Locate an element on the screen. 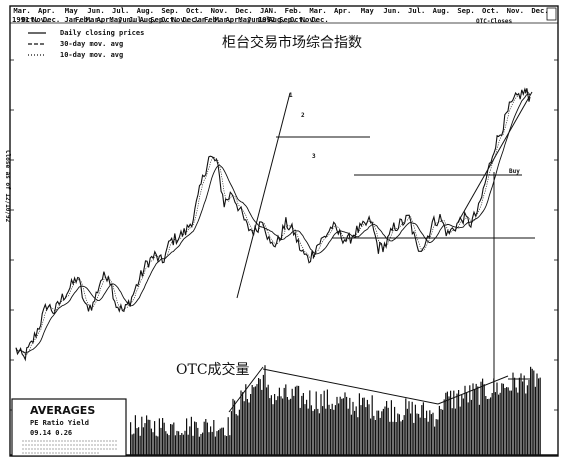 The height and width of the screenshot is (460, 566). month-label-months-bottom-5: Feb. is located at coordinates (83, 19).